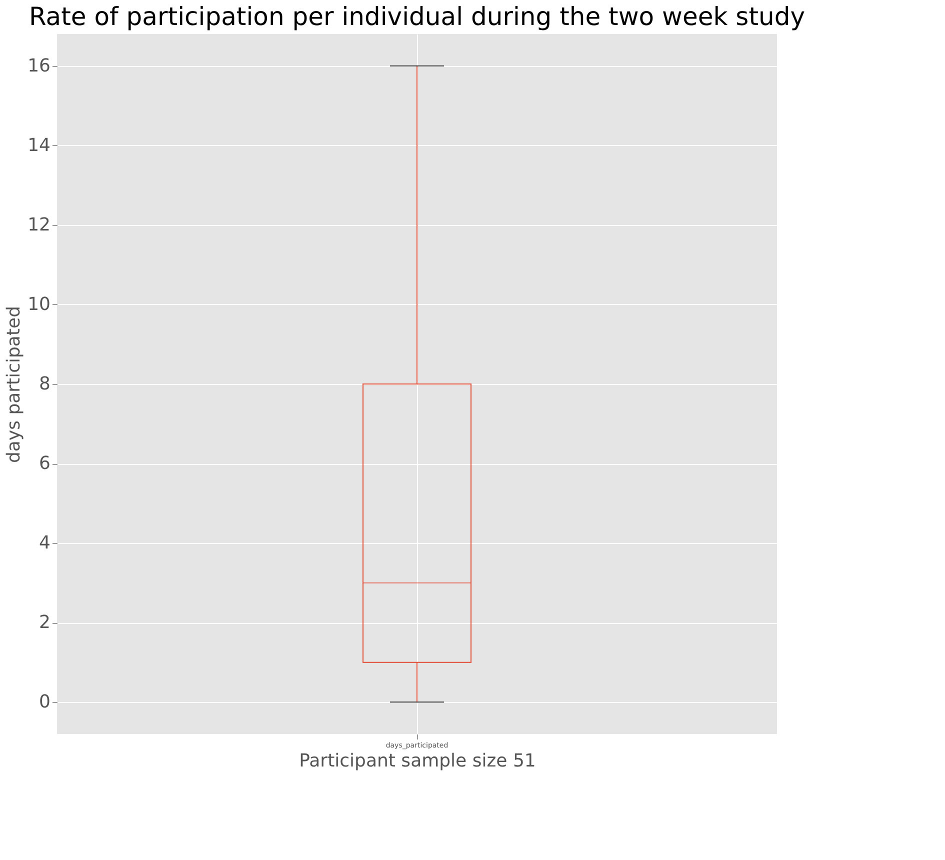  Describe the element at coordinates (44, 702) in the screenshot. I see `y-tick-label: 0` at that location.